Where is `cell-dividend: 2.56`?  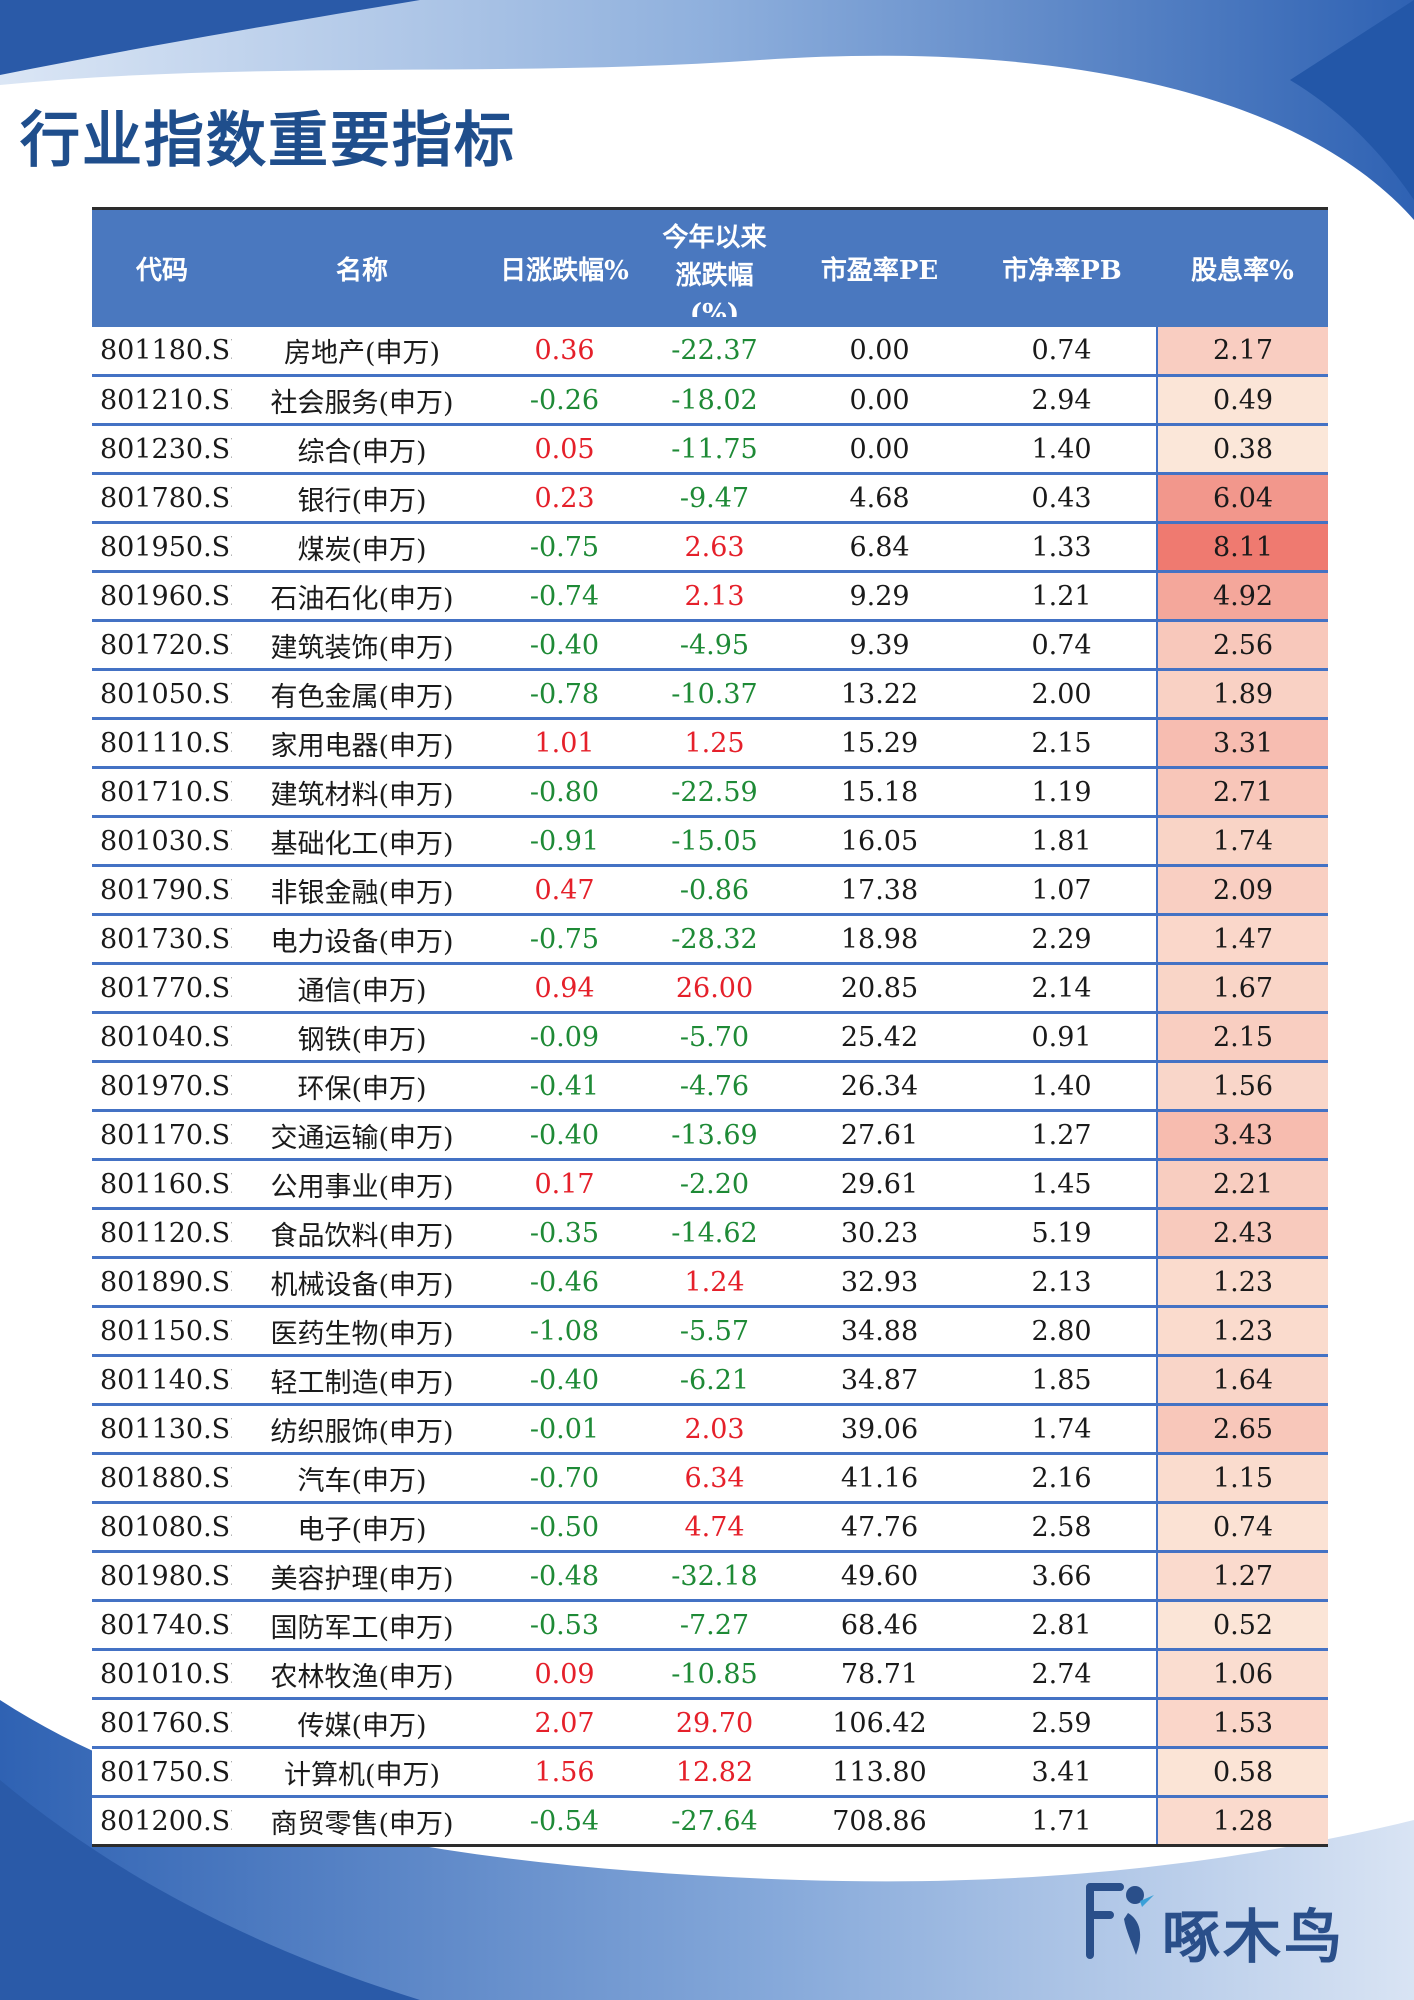 cell-dividend: 2.56 is located at coordinates (1242, 645).